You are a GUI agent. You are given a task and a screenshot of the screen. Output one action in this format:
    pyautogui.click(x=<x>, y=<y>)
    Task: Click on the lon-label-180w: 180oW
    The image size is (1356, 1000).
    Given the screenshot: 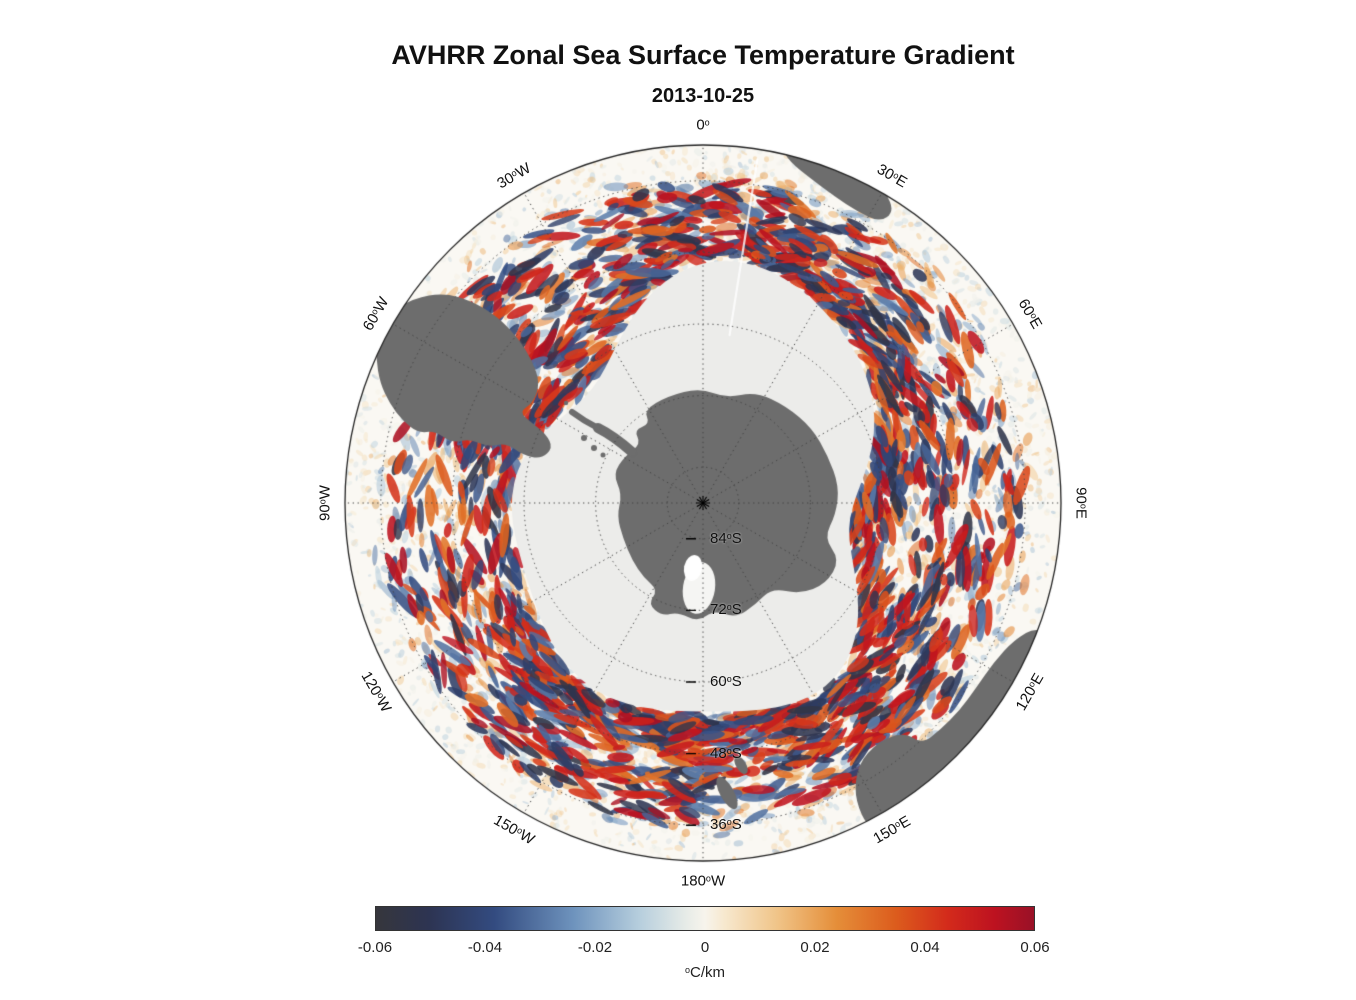 What is the action you would take?
    pyautogui.click(x=703, y=881)
    